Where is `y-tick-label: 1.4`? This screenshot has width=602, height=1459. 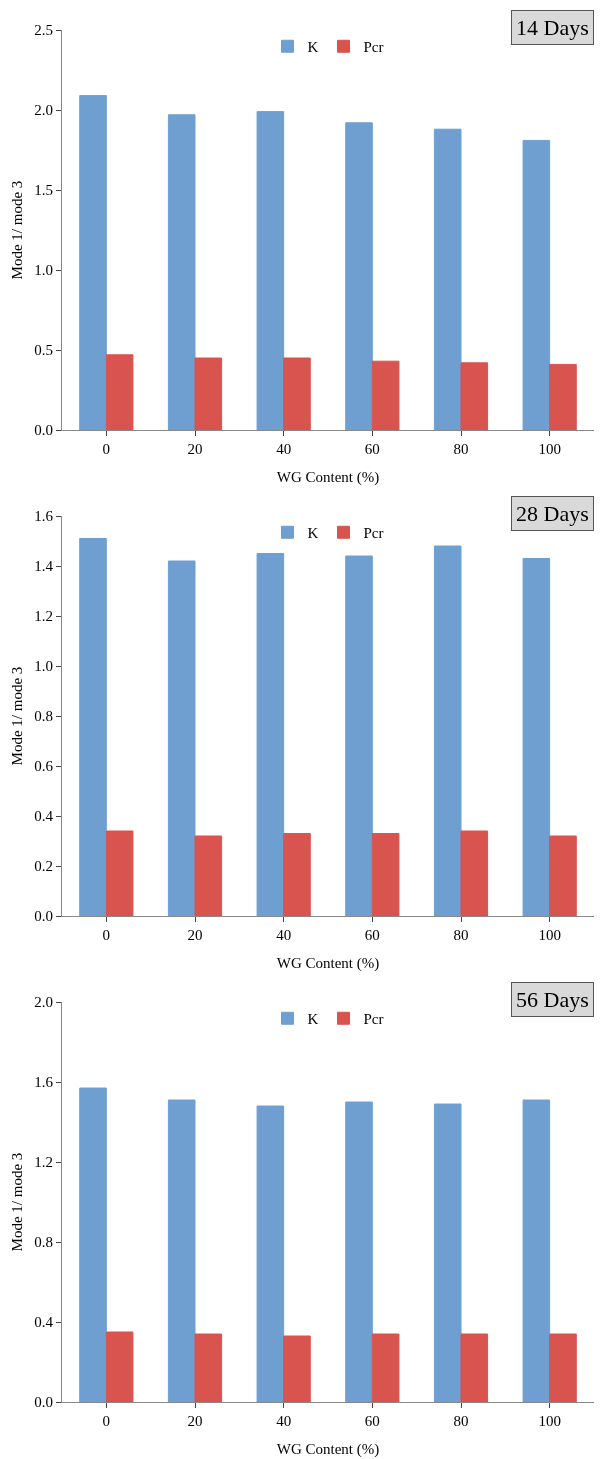 y-tick-label: 1.4 is located at coordinates (44, 566).